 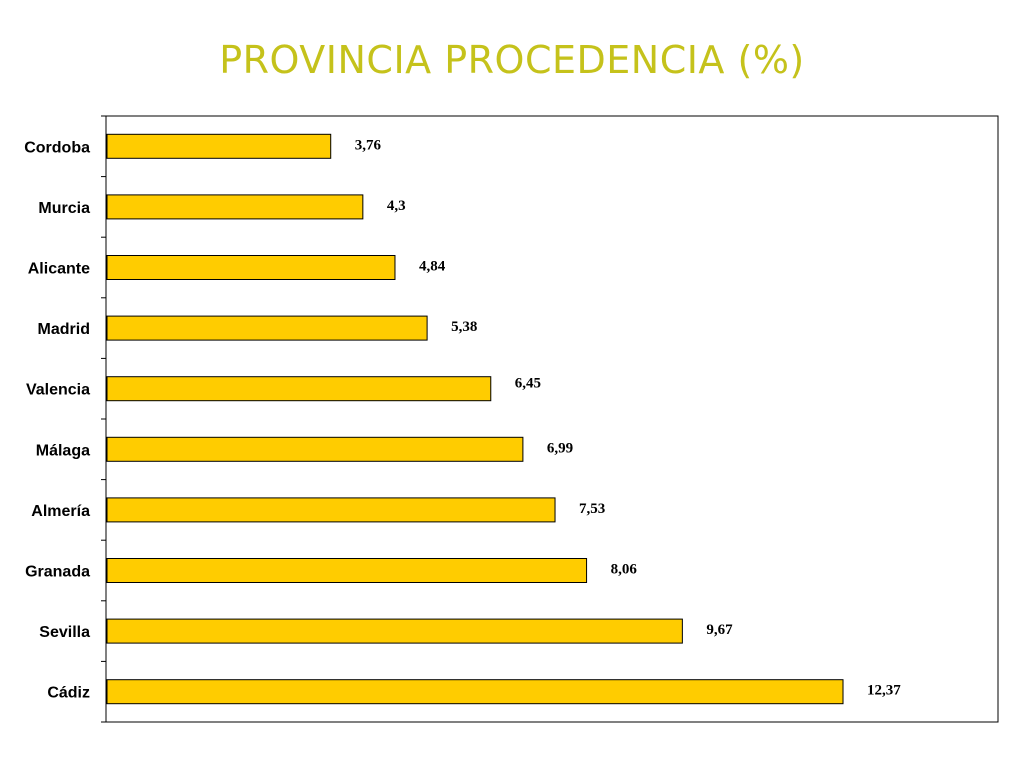 I want to click on value-label: 12,37, so click(x=884, y=691).